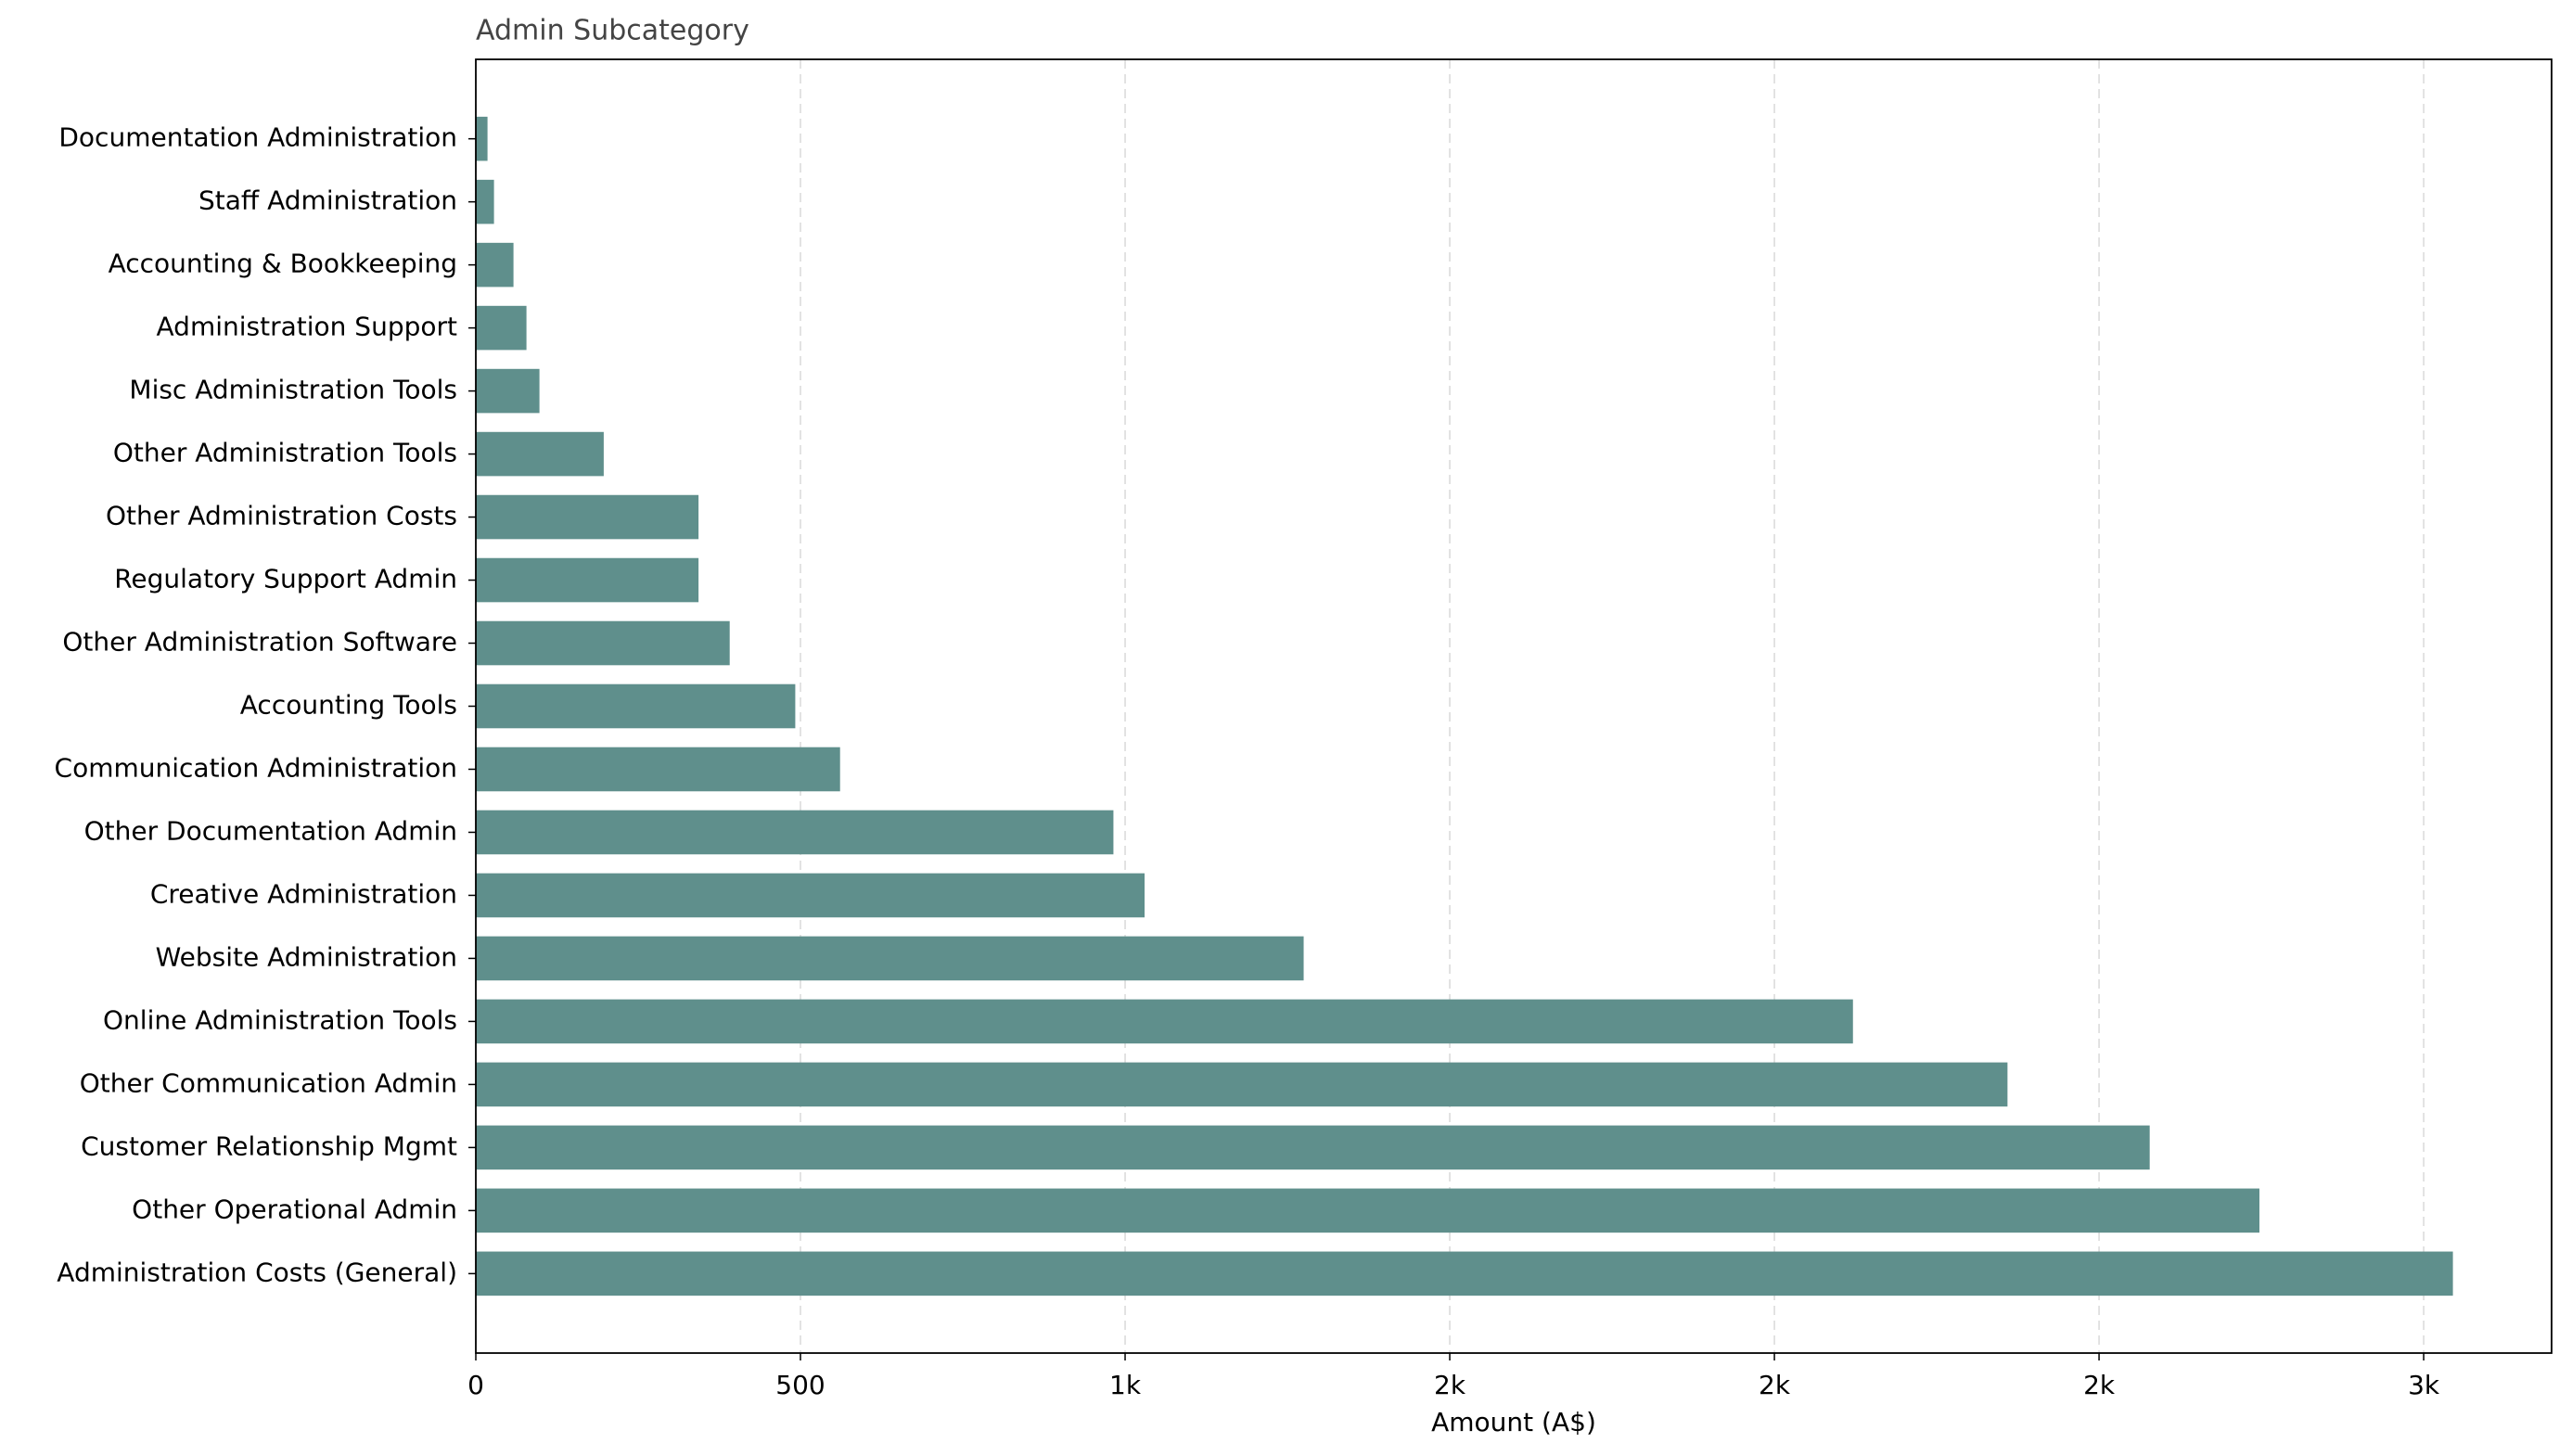  I want to click on y-tick-label: Staff Administration, so click(327, 200).